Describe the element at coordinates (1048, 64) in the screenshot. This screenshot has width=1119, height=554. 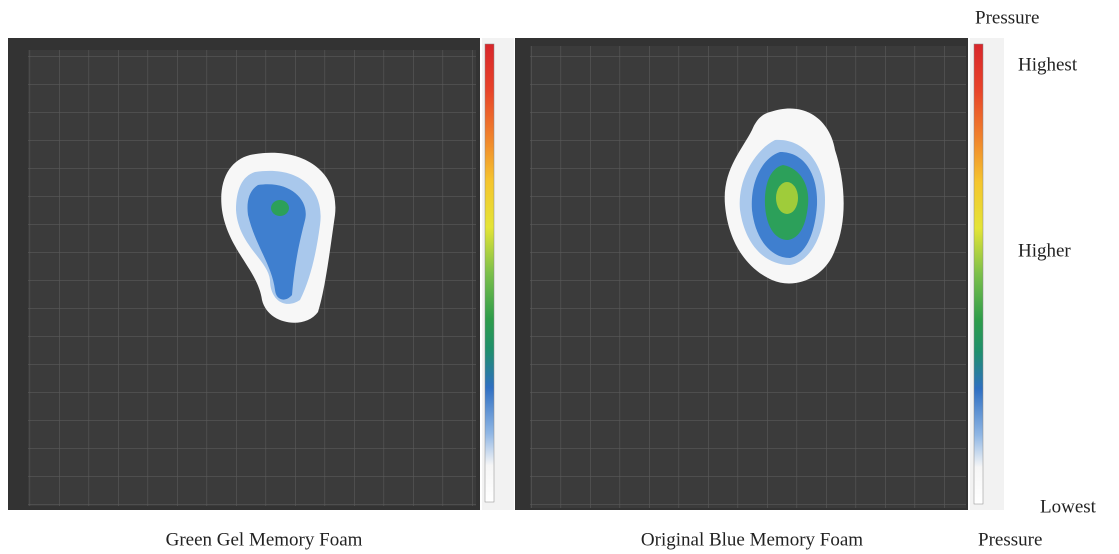
I see `legend-label: Highest` at that location.